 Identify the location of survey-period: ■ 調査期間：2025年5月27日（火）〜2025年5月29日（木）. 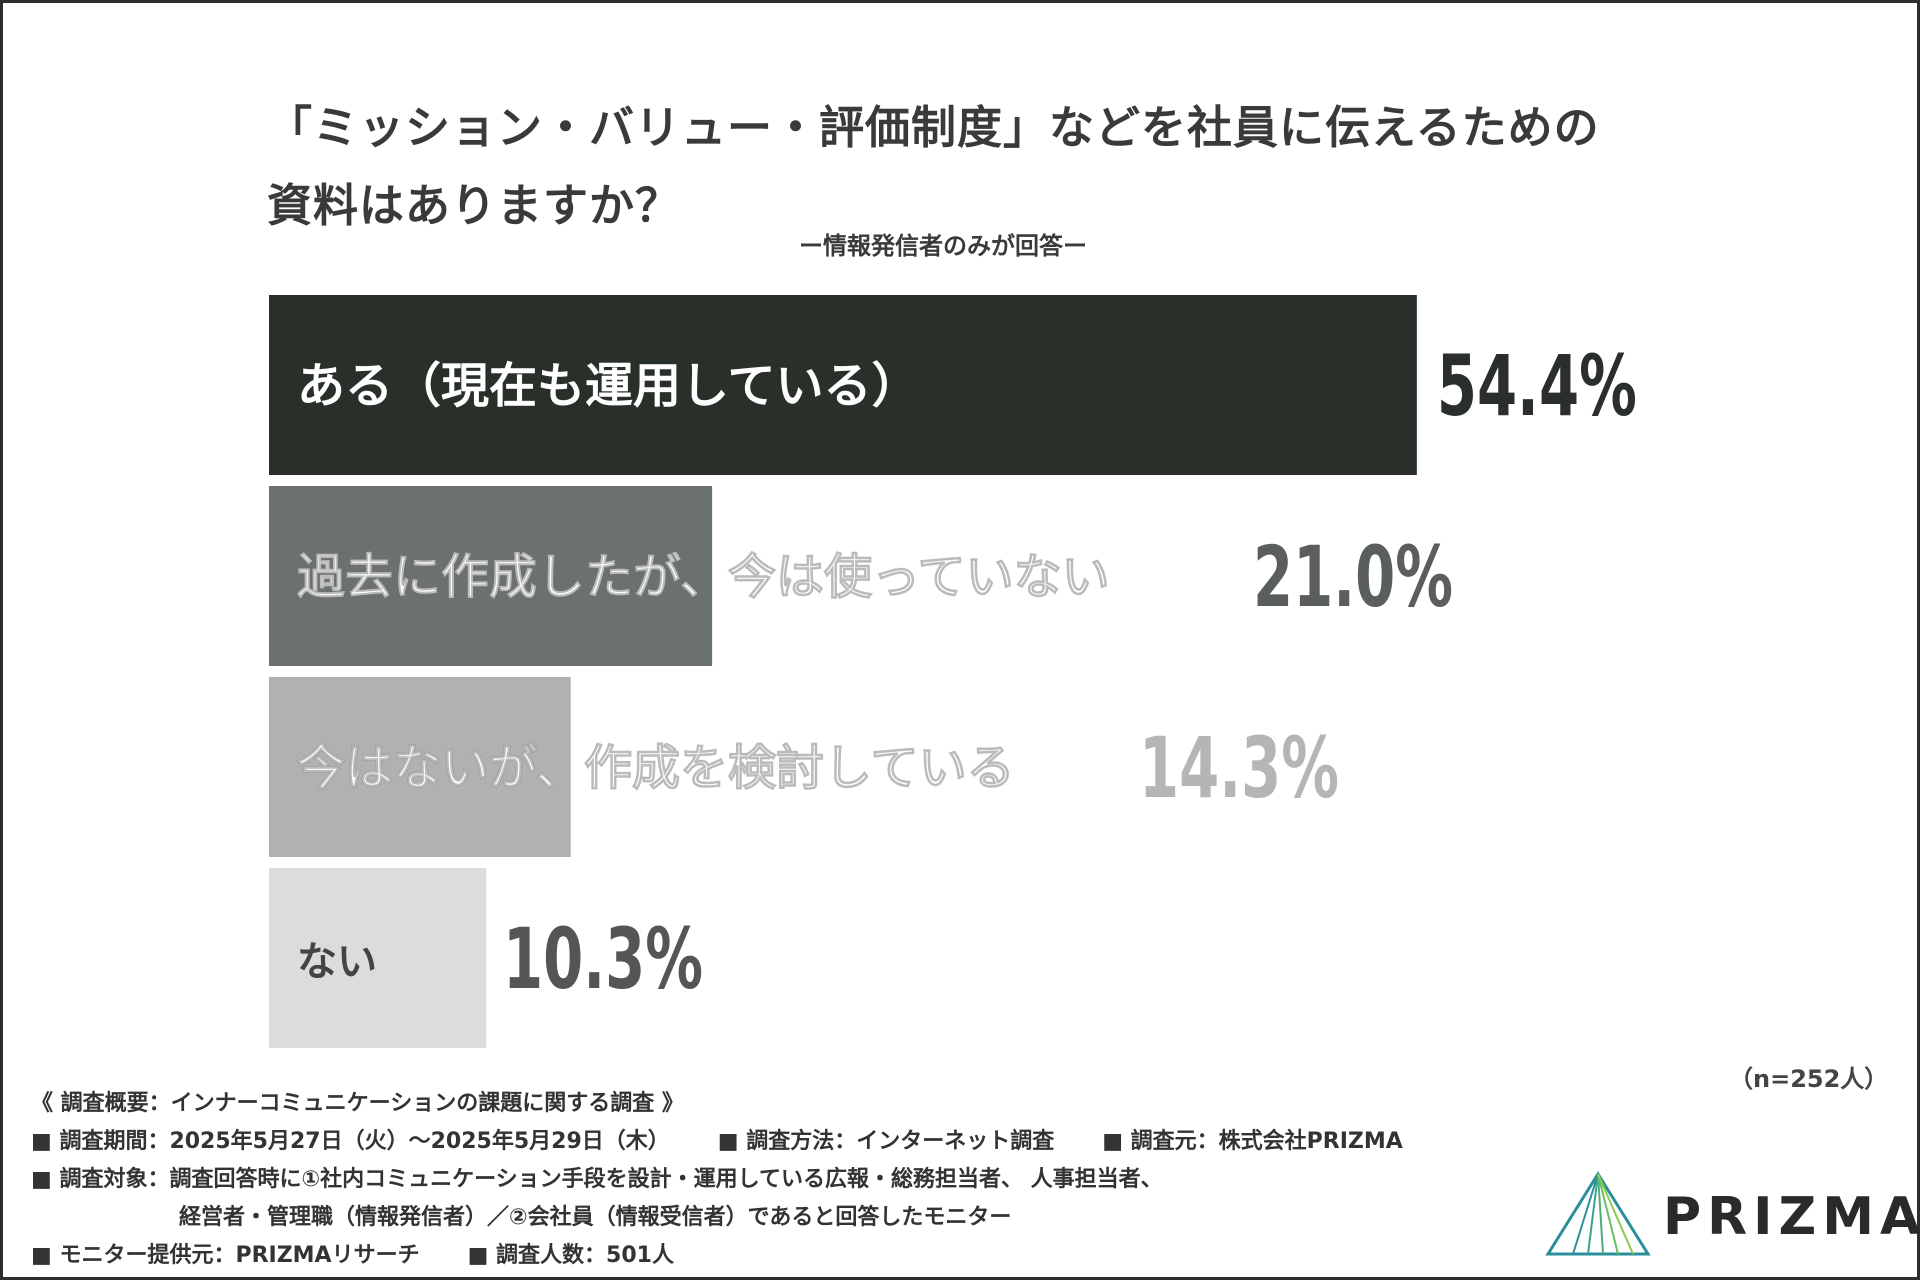
(350, 1141).